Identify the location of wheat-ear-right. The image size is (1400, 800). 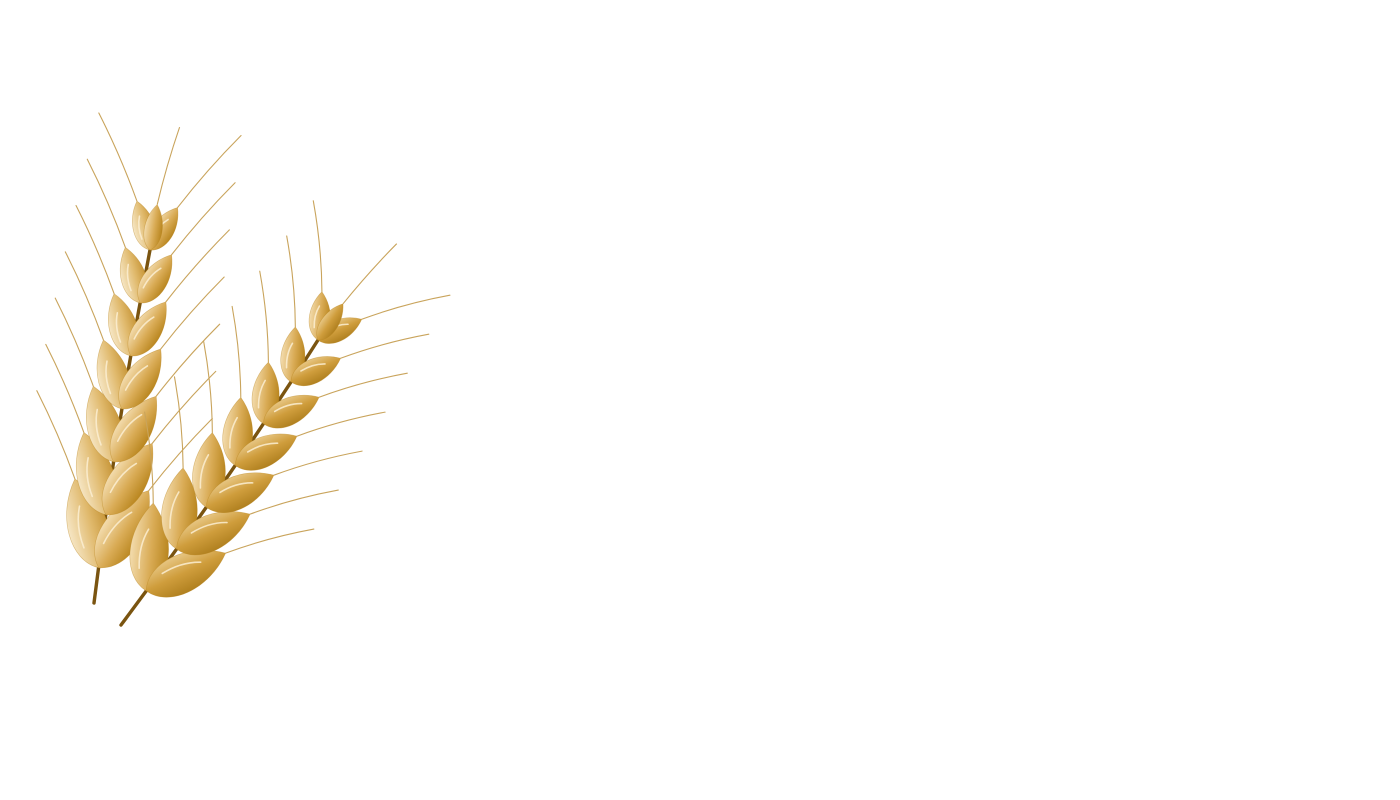
(285, 413).